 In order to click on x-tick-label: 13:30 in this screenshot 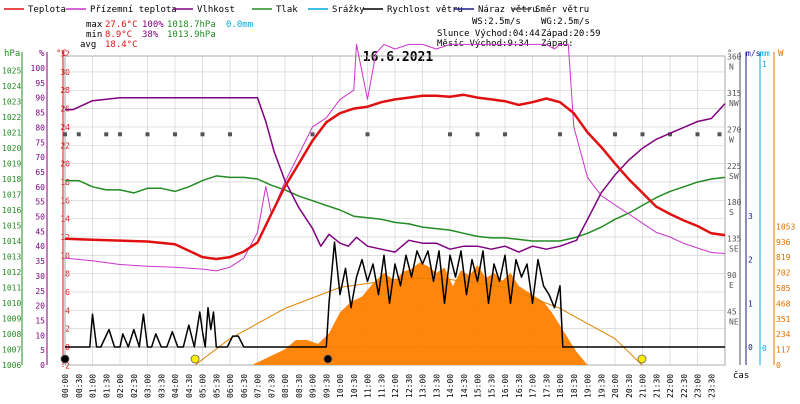, I will do `click(436, 386)`.